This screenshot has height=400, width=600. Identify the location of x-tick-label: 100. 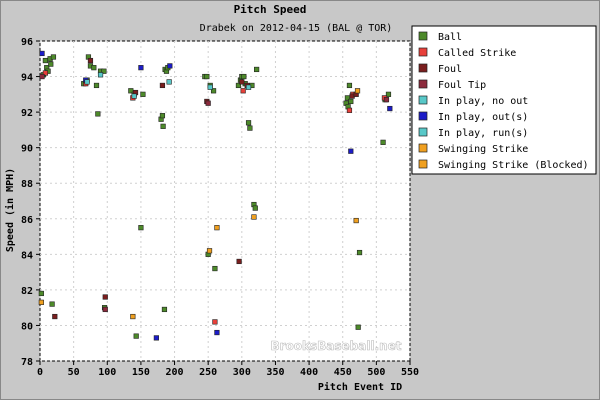
(107, 372).